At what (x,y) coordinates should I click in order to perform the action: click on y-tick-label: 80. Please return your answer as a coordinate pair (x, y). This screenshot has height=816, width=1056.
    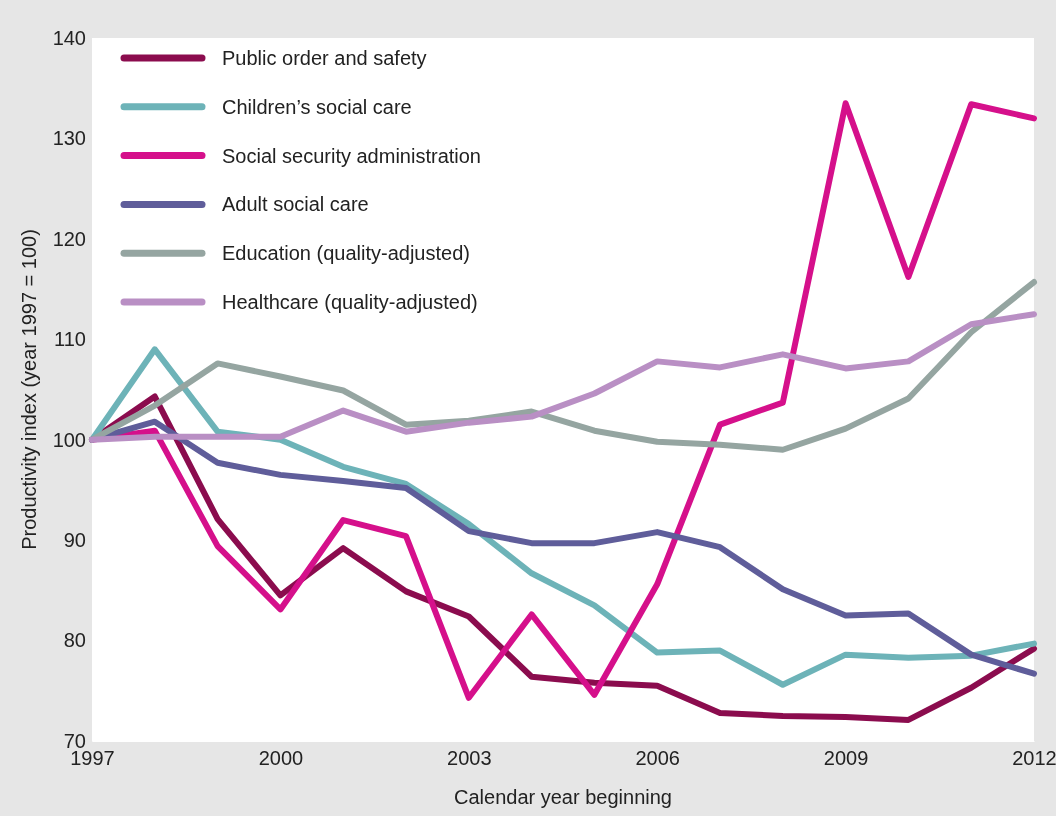
    Looking at the image, I should click on (74, 640).